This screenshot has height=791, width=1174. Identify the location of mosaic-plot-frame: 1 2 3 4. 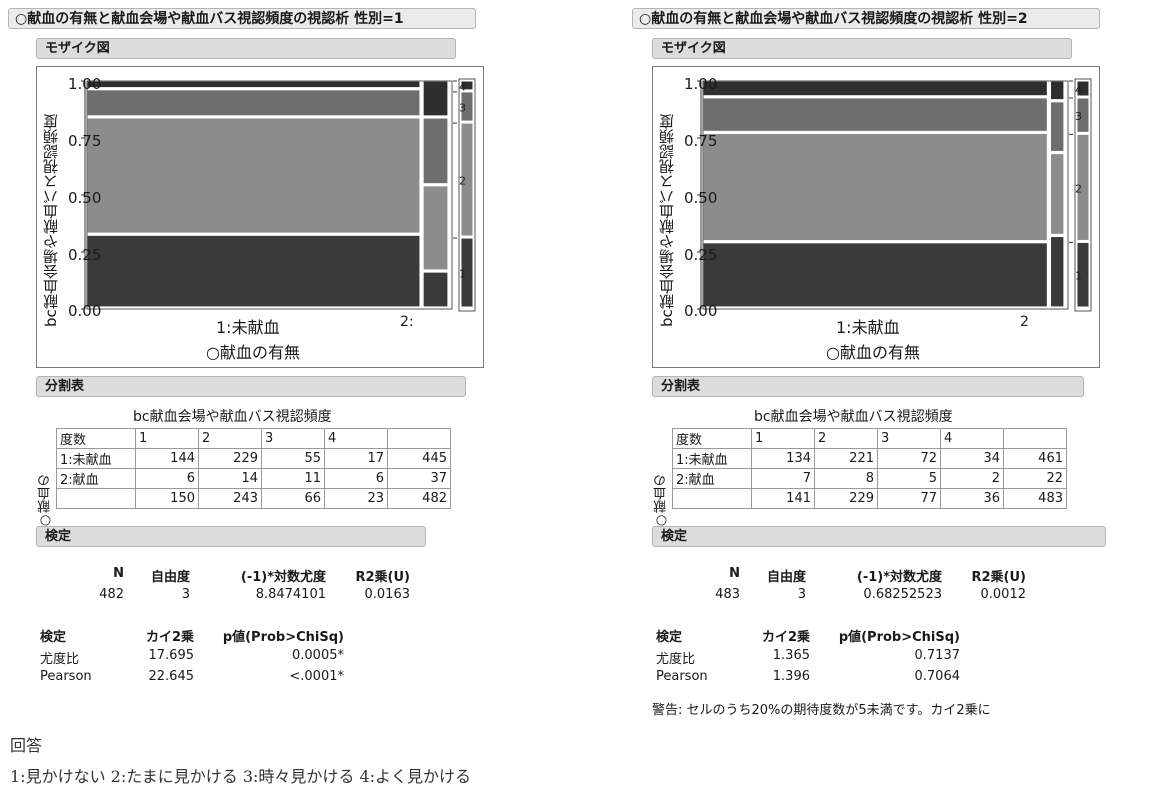
(876, 217).